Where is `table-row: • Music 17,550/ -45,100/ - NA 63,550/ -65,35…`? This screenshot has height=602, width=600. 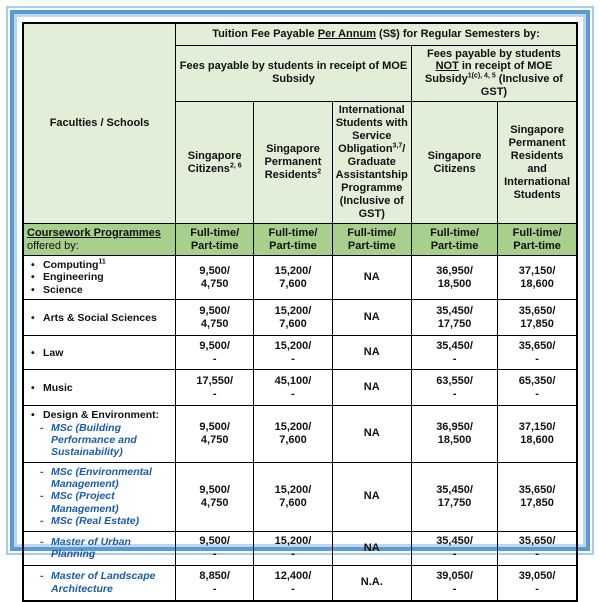
table-row: • Music 17,550/ -45,100/ - NA 63,550/ -65,35… is located at coordinates (300, 388).